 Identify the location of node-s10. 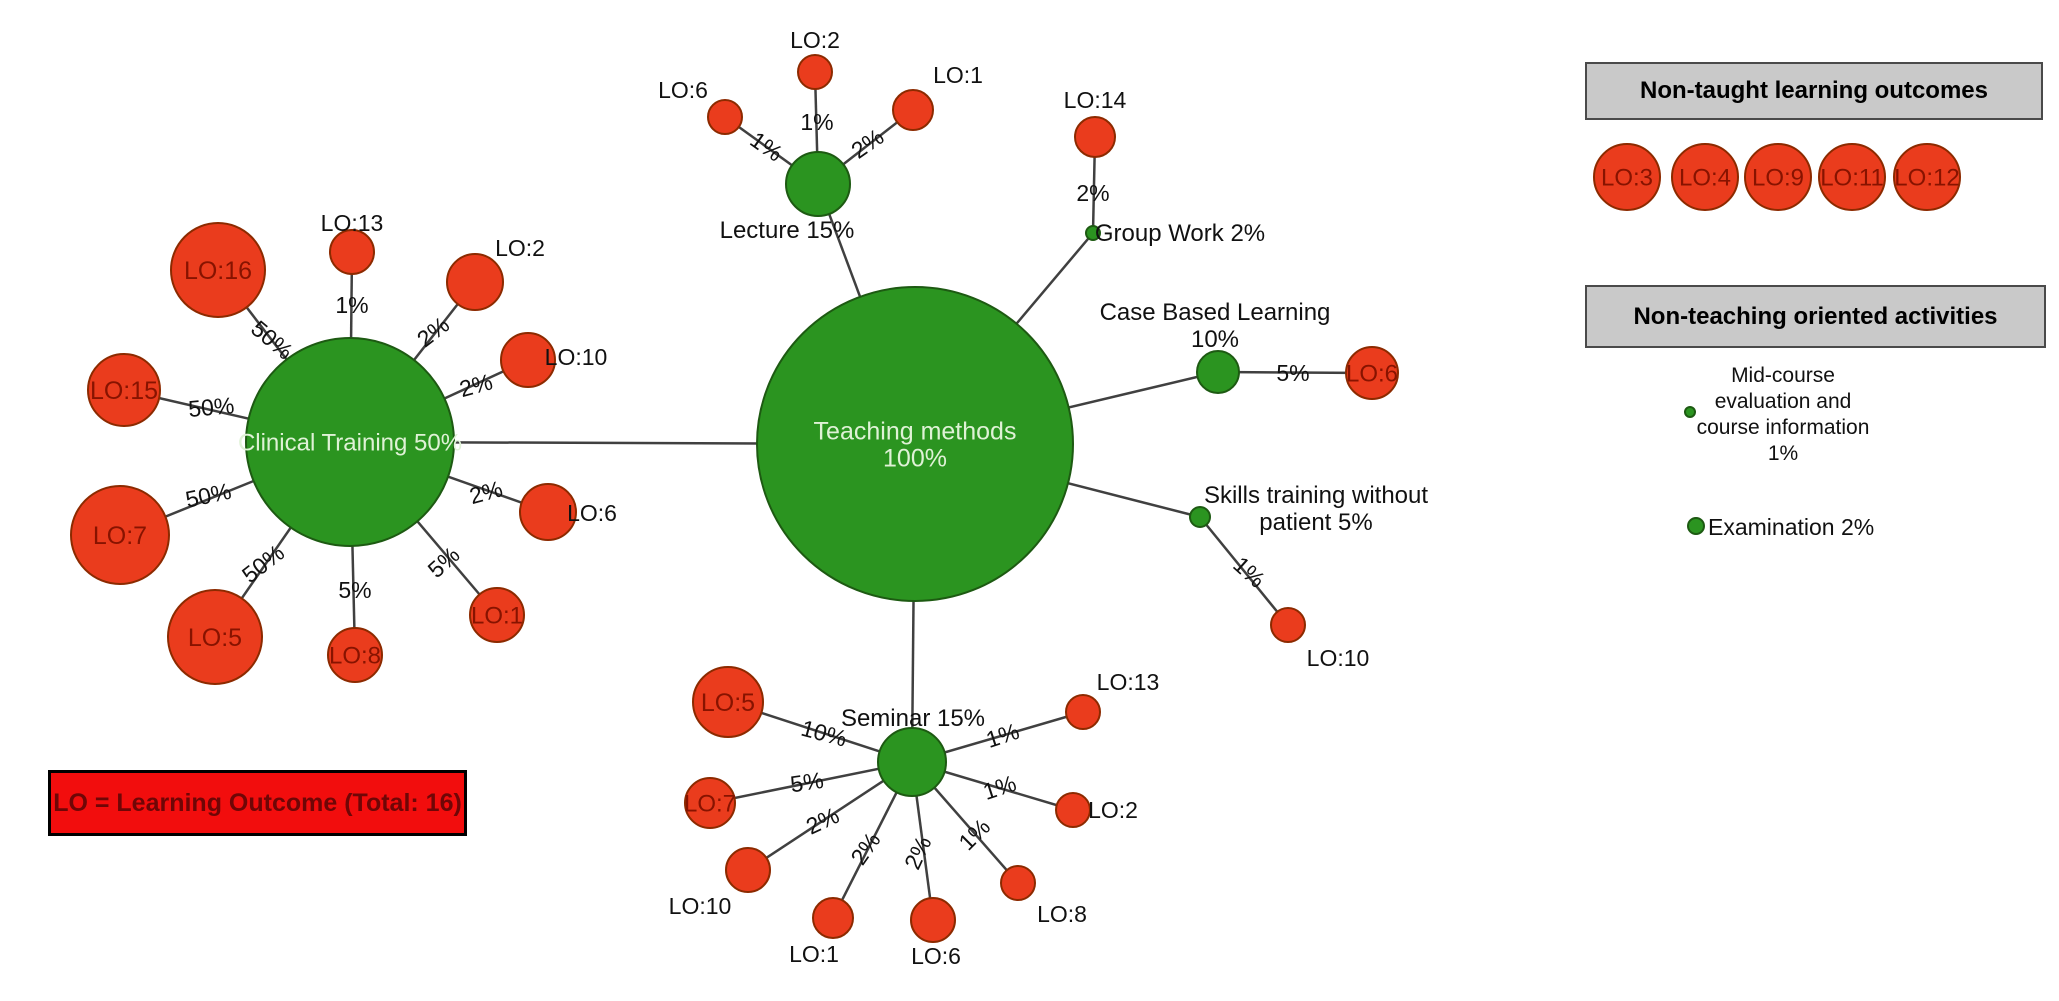
(1288, 625).